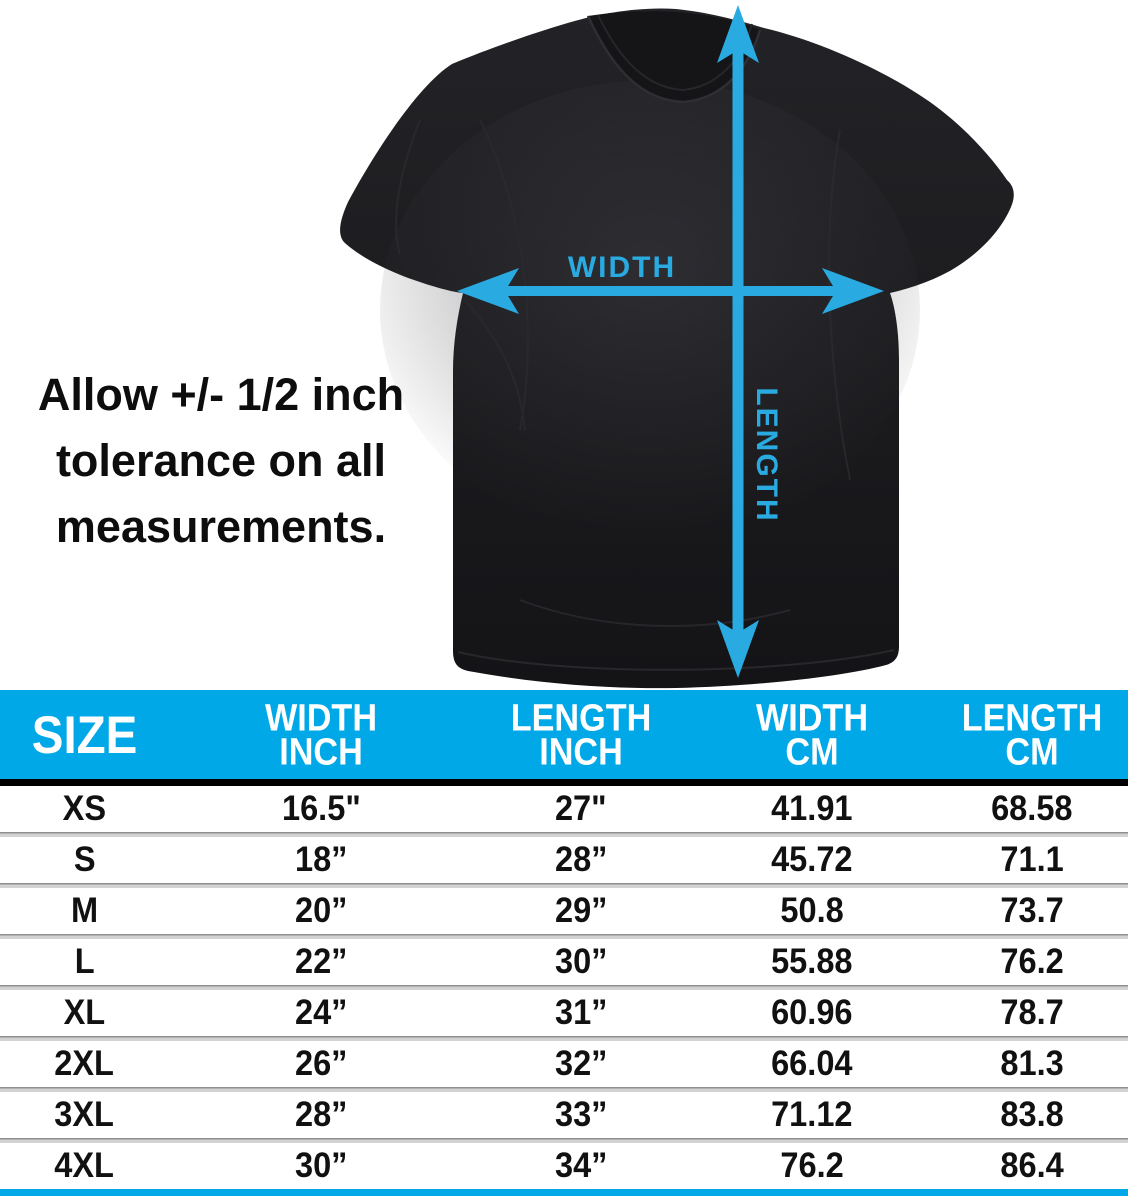  I want to click on cell-width_cm: 66.04, so click(812, 1063).